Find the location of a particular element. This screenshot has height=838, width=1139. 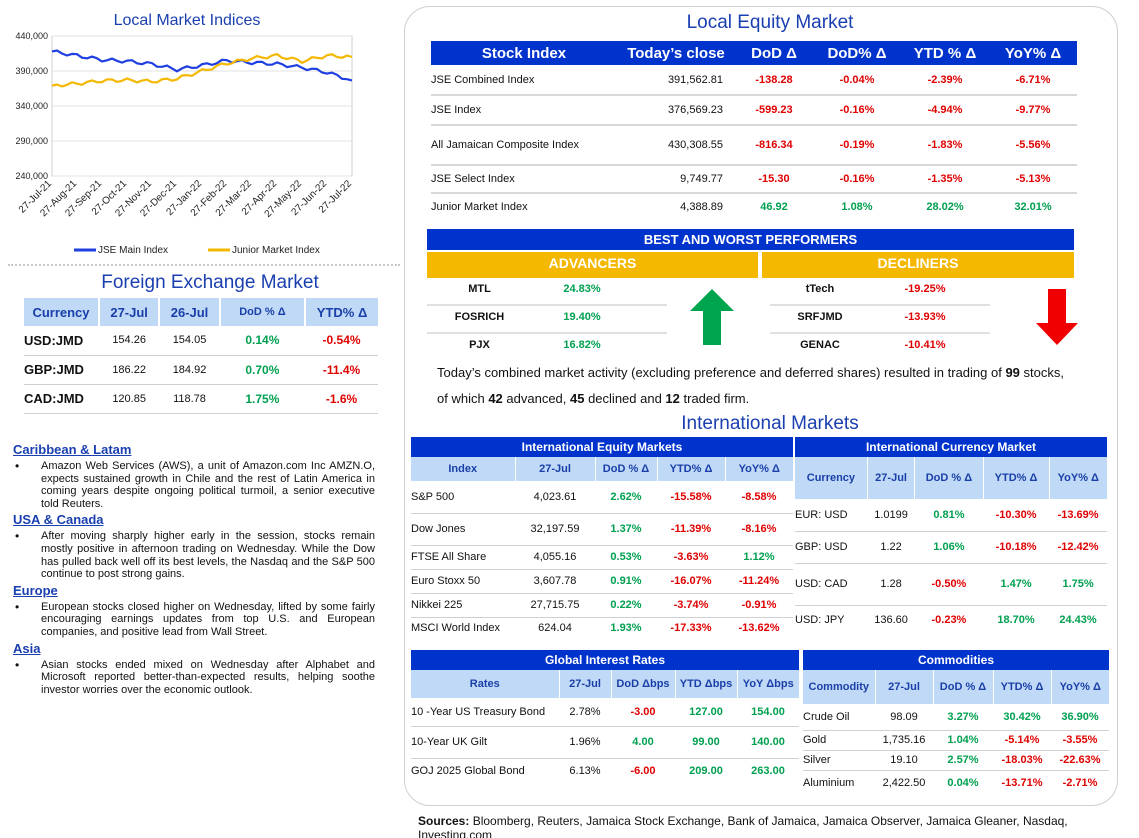

rates-value: 1.96% is located at coordinates (585, 742).